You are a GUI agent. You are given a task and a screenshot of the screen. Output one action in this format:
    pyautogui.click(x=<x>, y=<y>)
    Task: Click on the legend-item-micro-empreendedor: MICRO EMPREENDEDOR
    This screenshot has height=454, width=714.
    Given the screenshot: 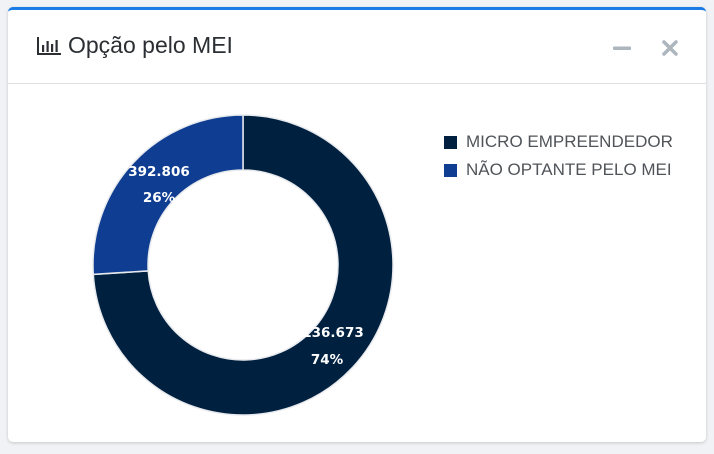 What is the action you would take?
    pyautogui.click(x=558, y=142)
    